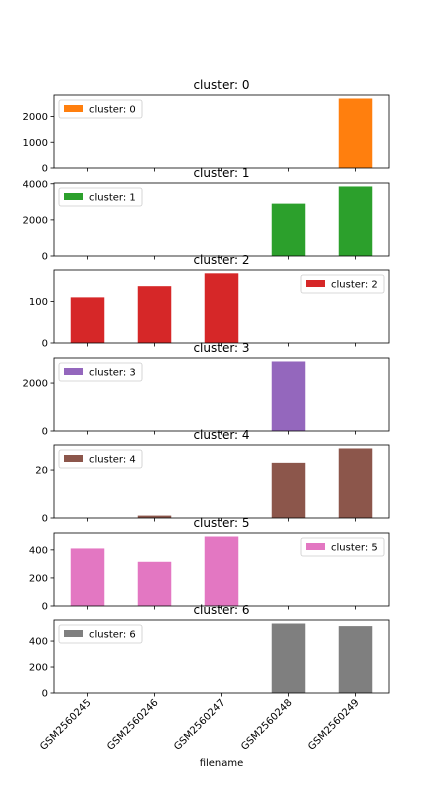  What do you see at coordinates (354, 548) in the screenshot?
I see `legend-label: cluster: 5` at bounding box center [354, 548].